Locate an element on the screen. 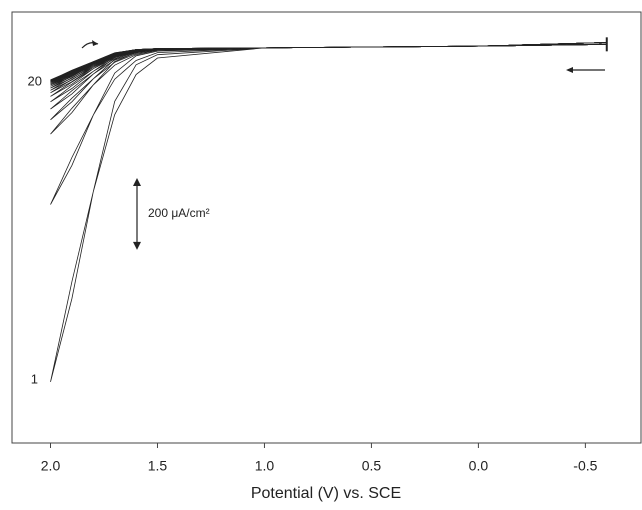 This screenshot has width=642, height=510. scale-bar-label: 200 μA/cm² is located at coordinates (179, 213).